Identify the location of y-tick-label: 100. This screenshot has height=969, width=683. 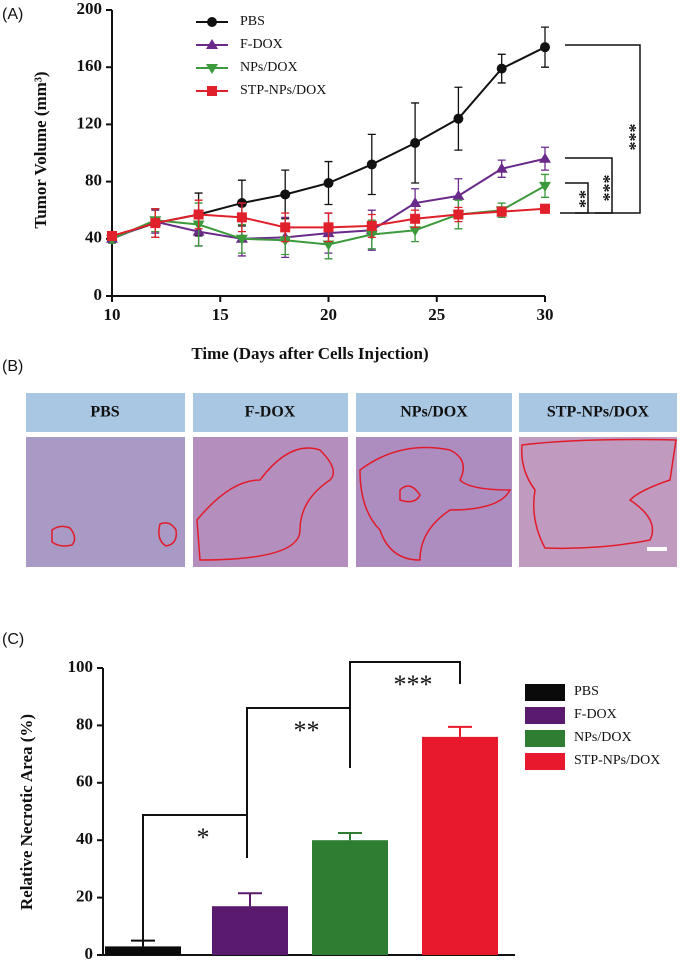
(81, 666).